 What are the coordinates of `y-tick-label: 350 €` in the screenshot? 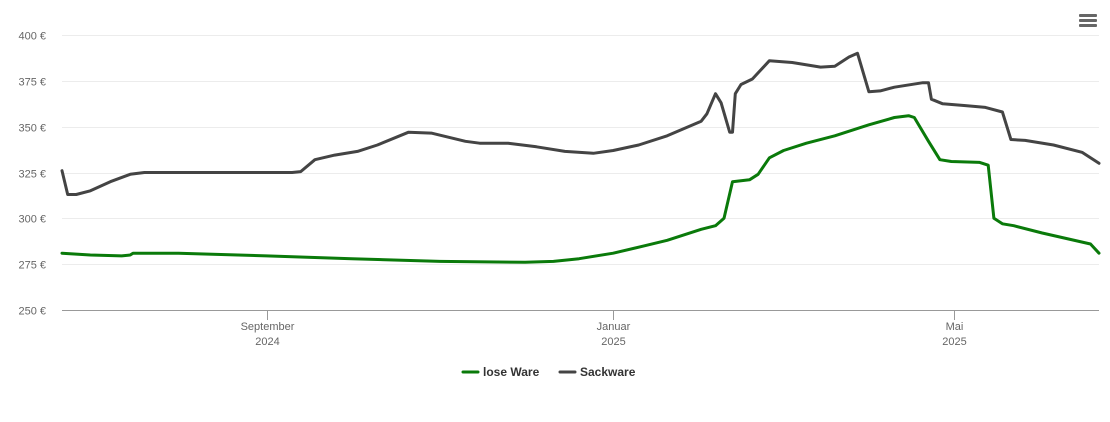 It's located at (32, 129).